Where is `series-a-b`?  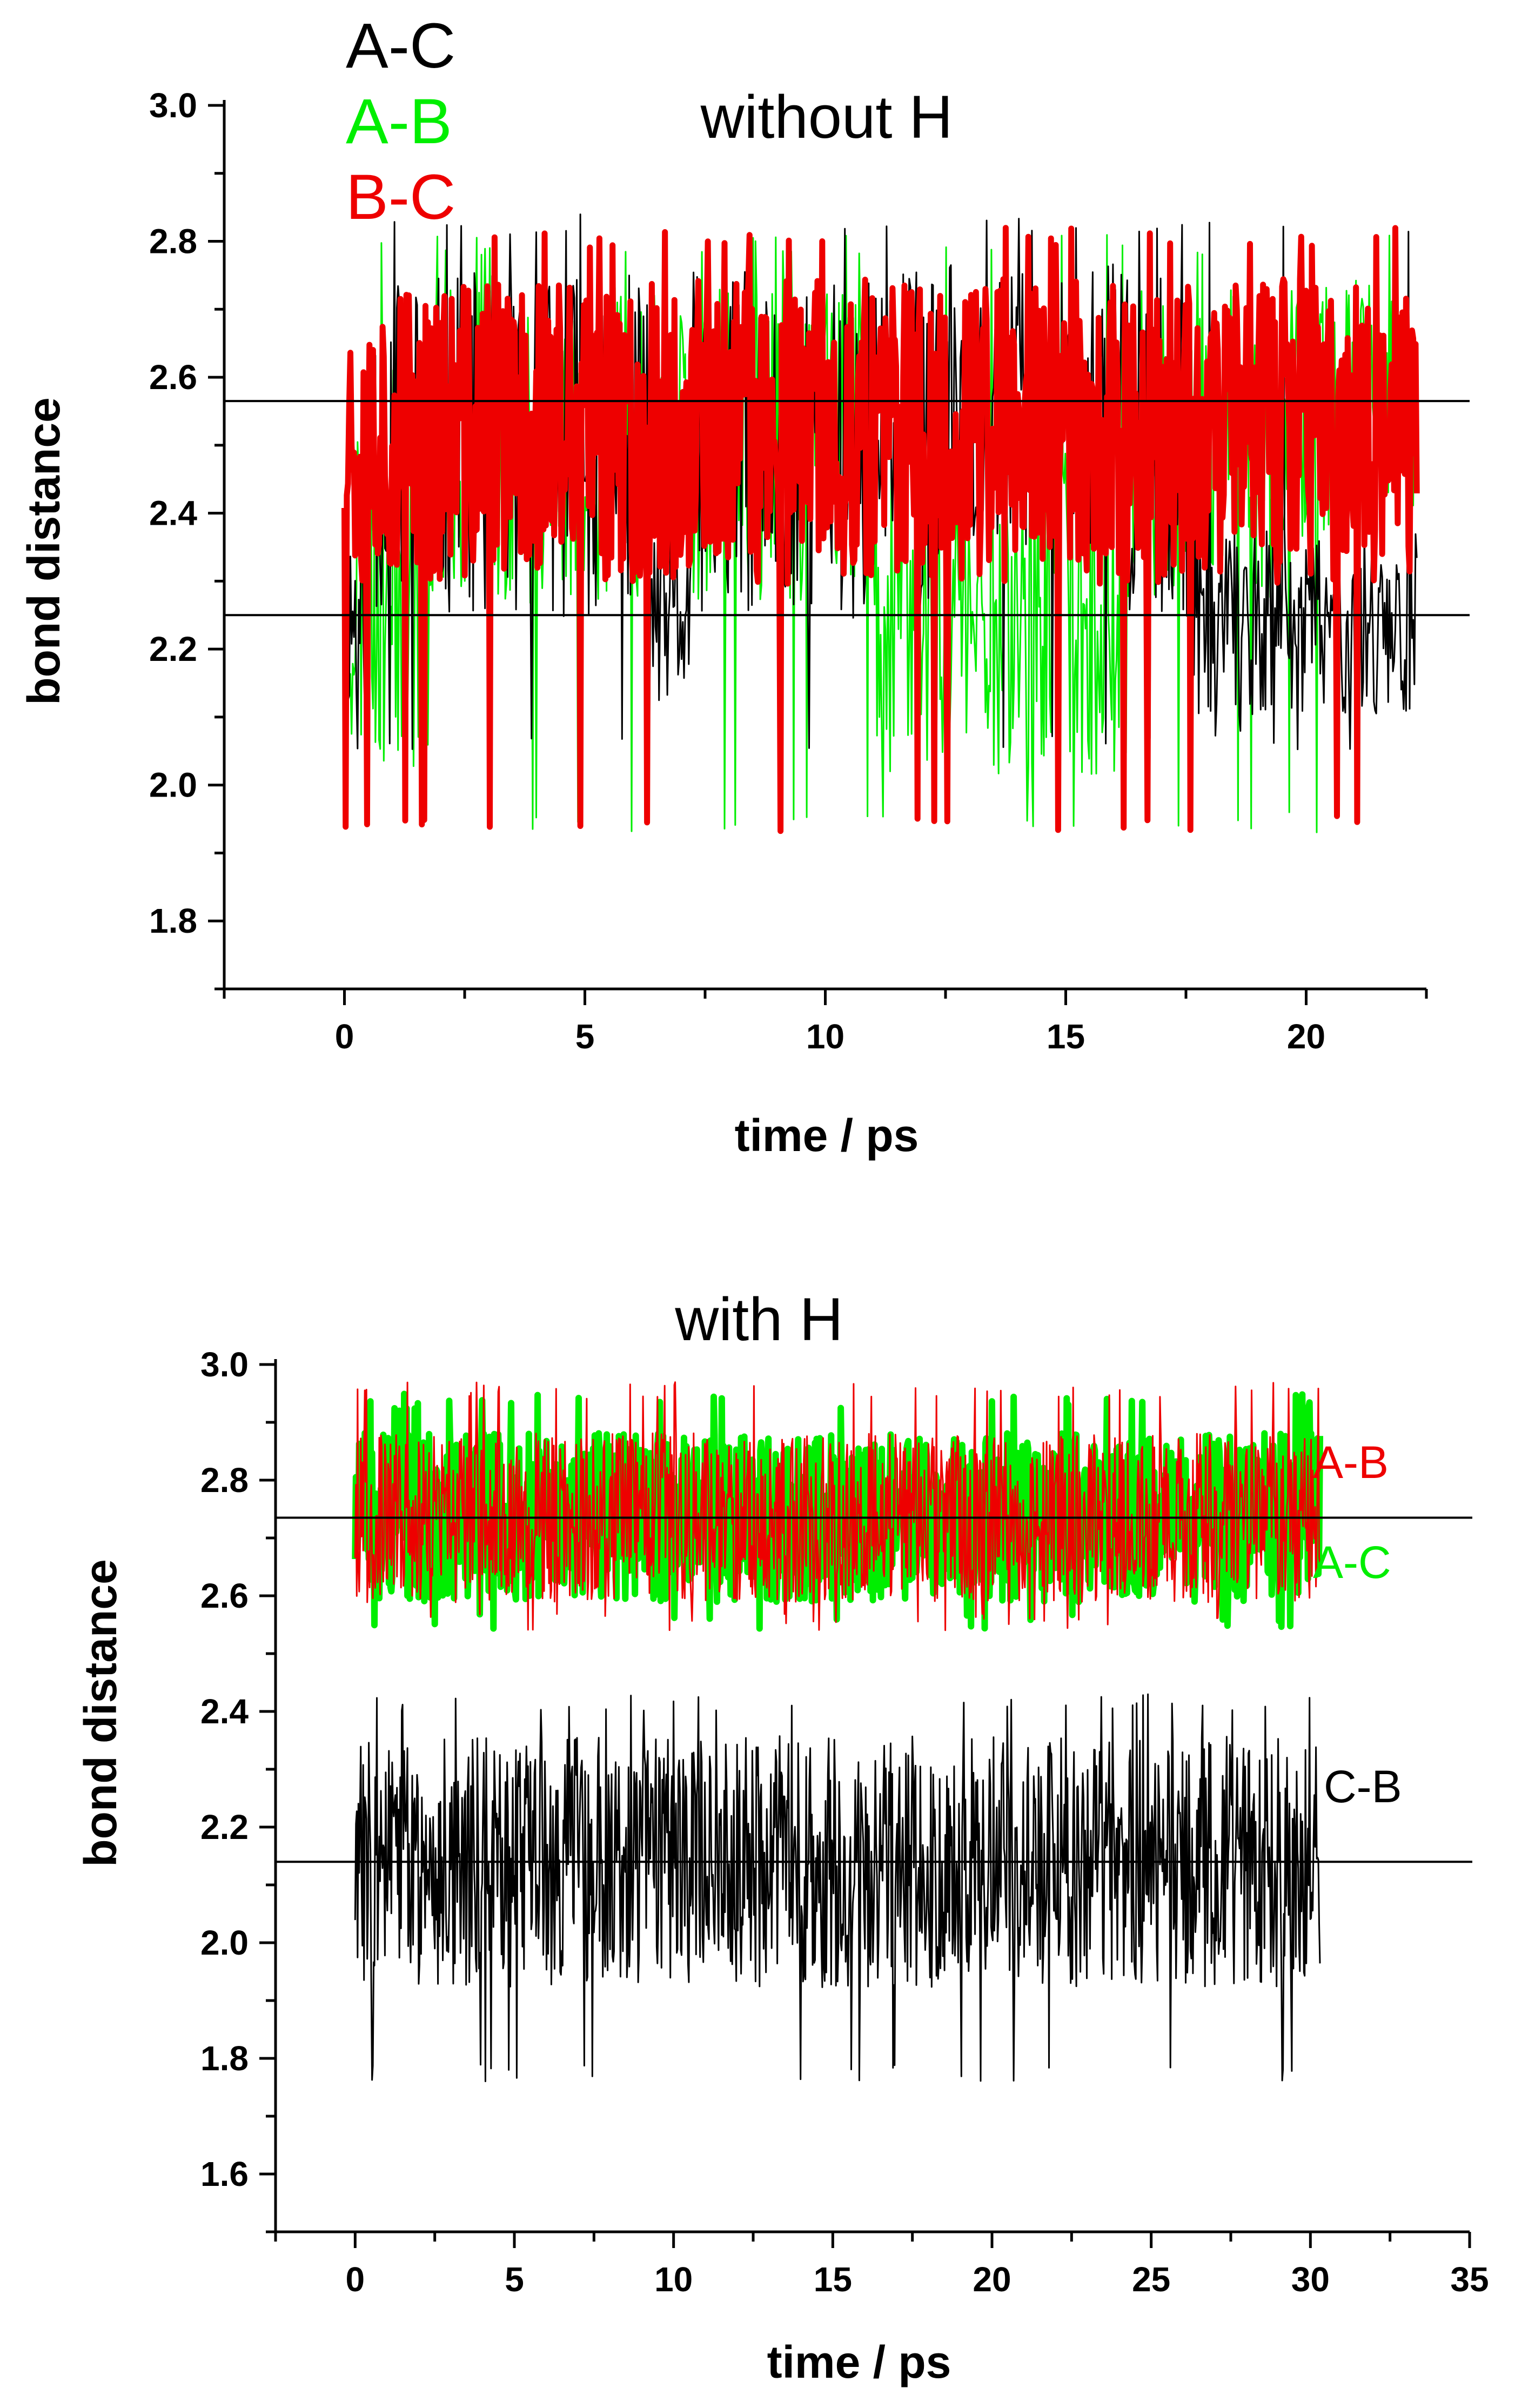 series-a-b is located at coordinates (837, 1506).